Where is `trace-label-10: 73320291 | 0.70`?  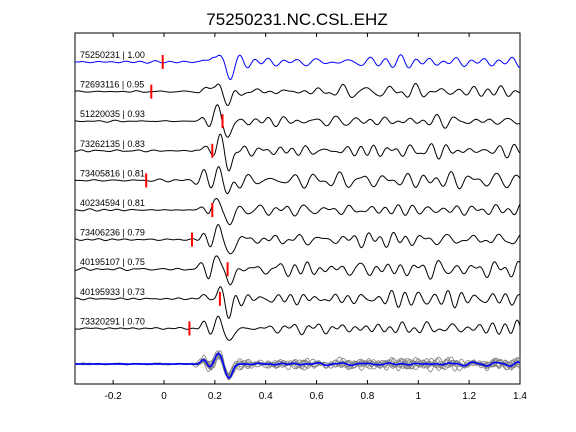 trace-label-10: 73320291 | 0.70 is located at coordinates (112, 321).